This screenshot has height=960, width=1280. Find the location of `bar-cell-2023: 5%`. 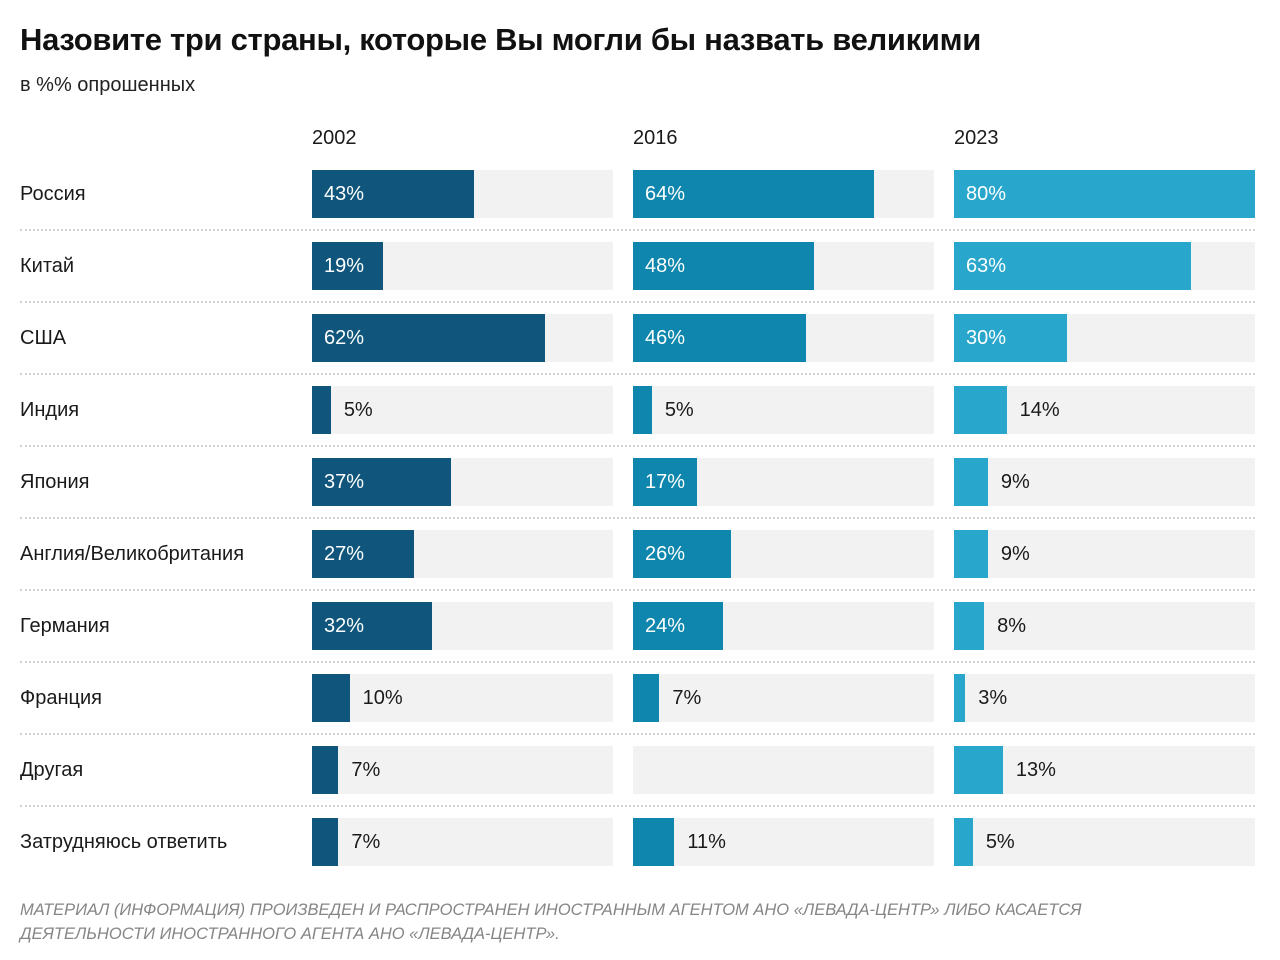

bar-cell-2023: 5% is located at coordinates (1104, 842).